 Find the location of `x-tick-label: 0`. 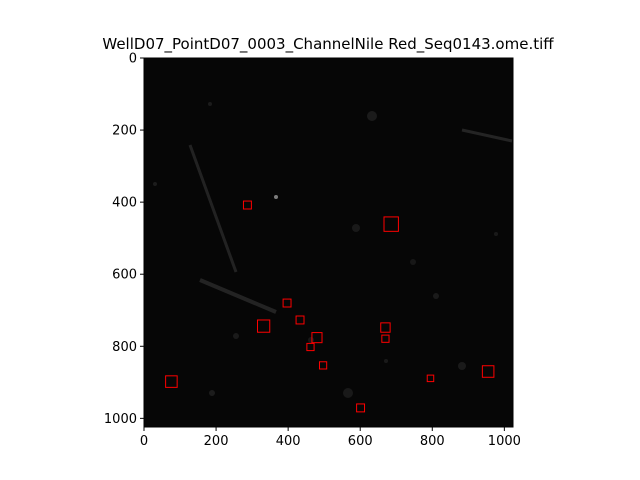

x-tick-label: 0 is located at coordinates (144, 441).